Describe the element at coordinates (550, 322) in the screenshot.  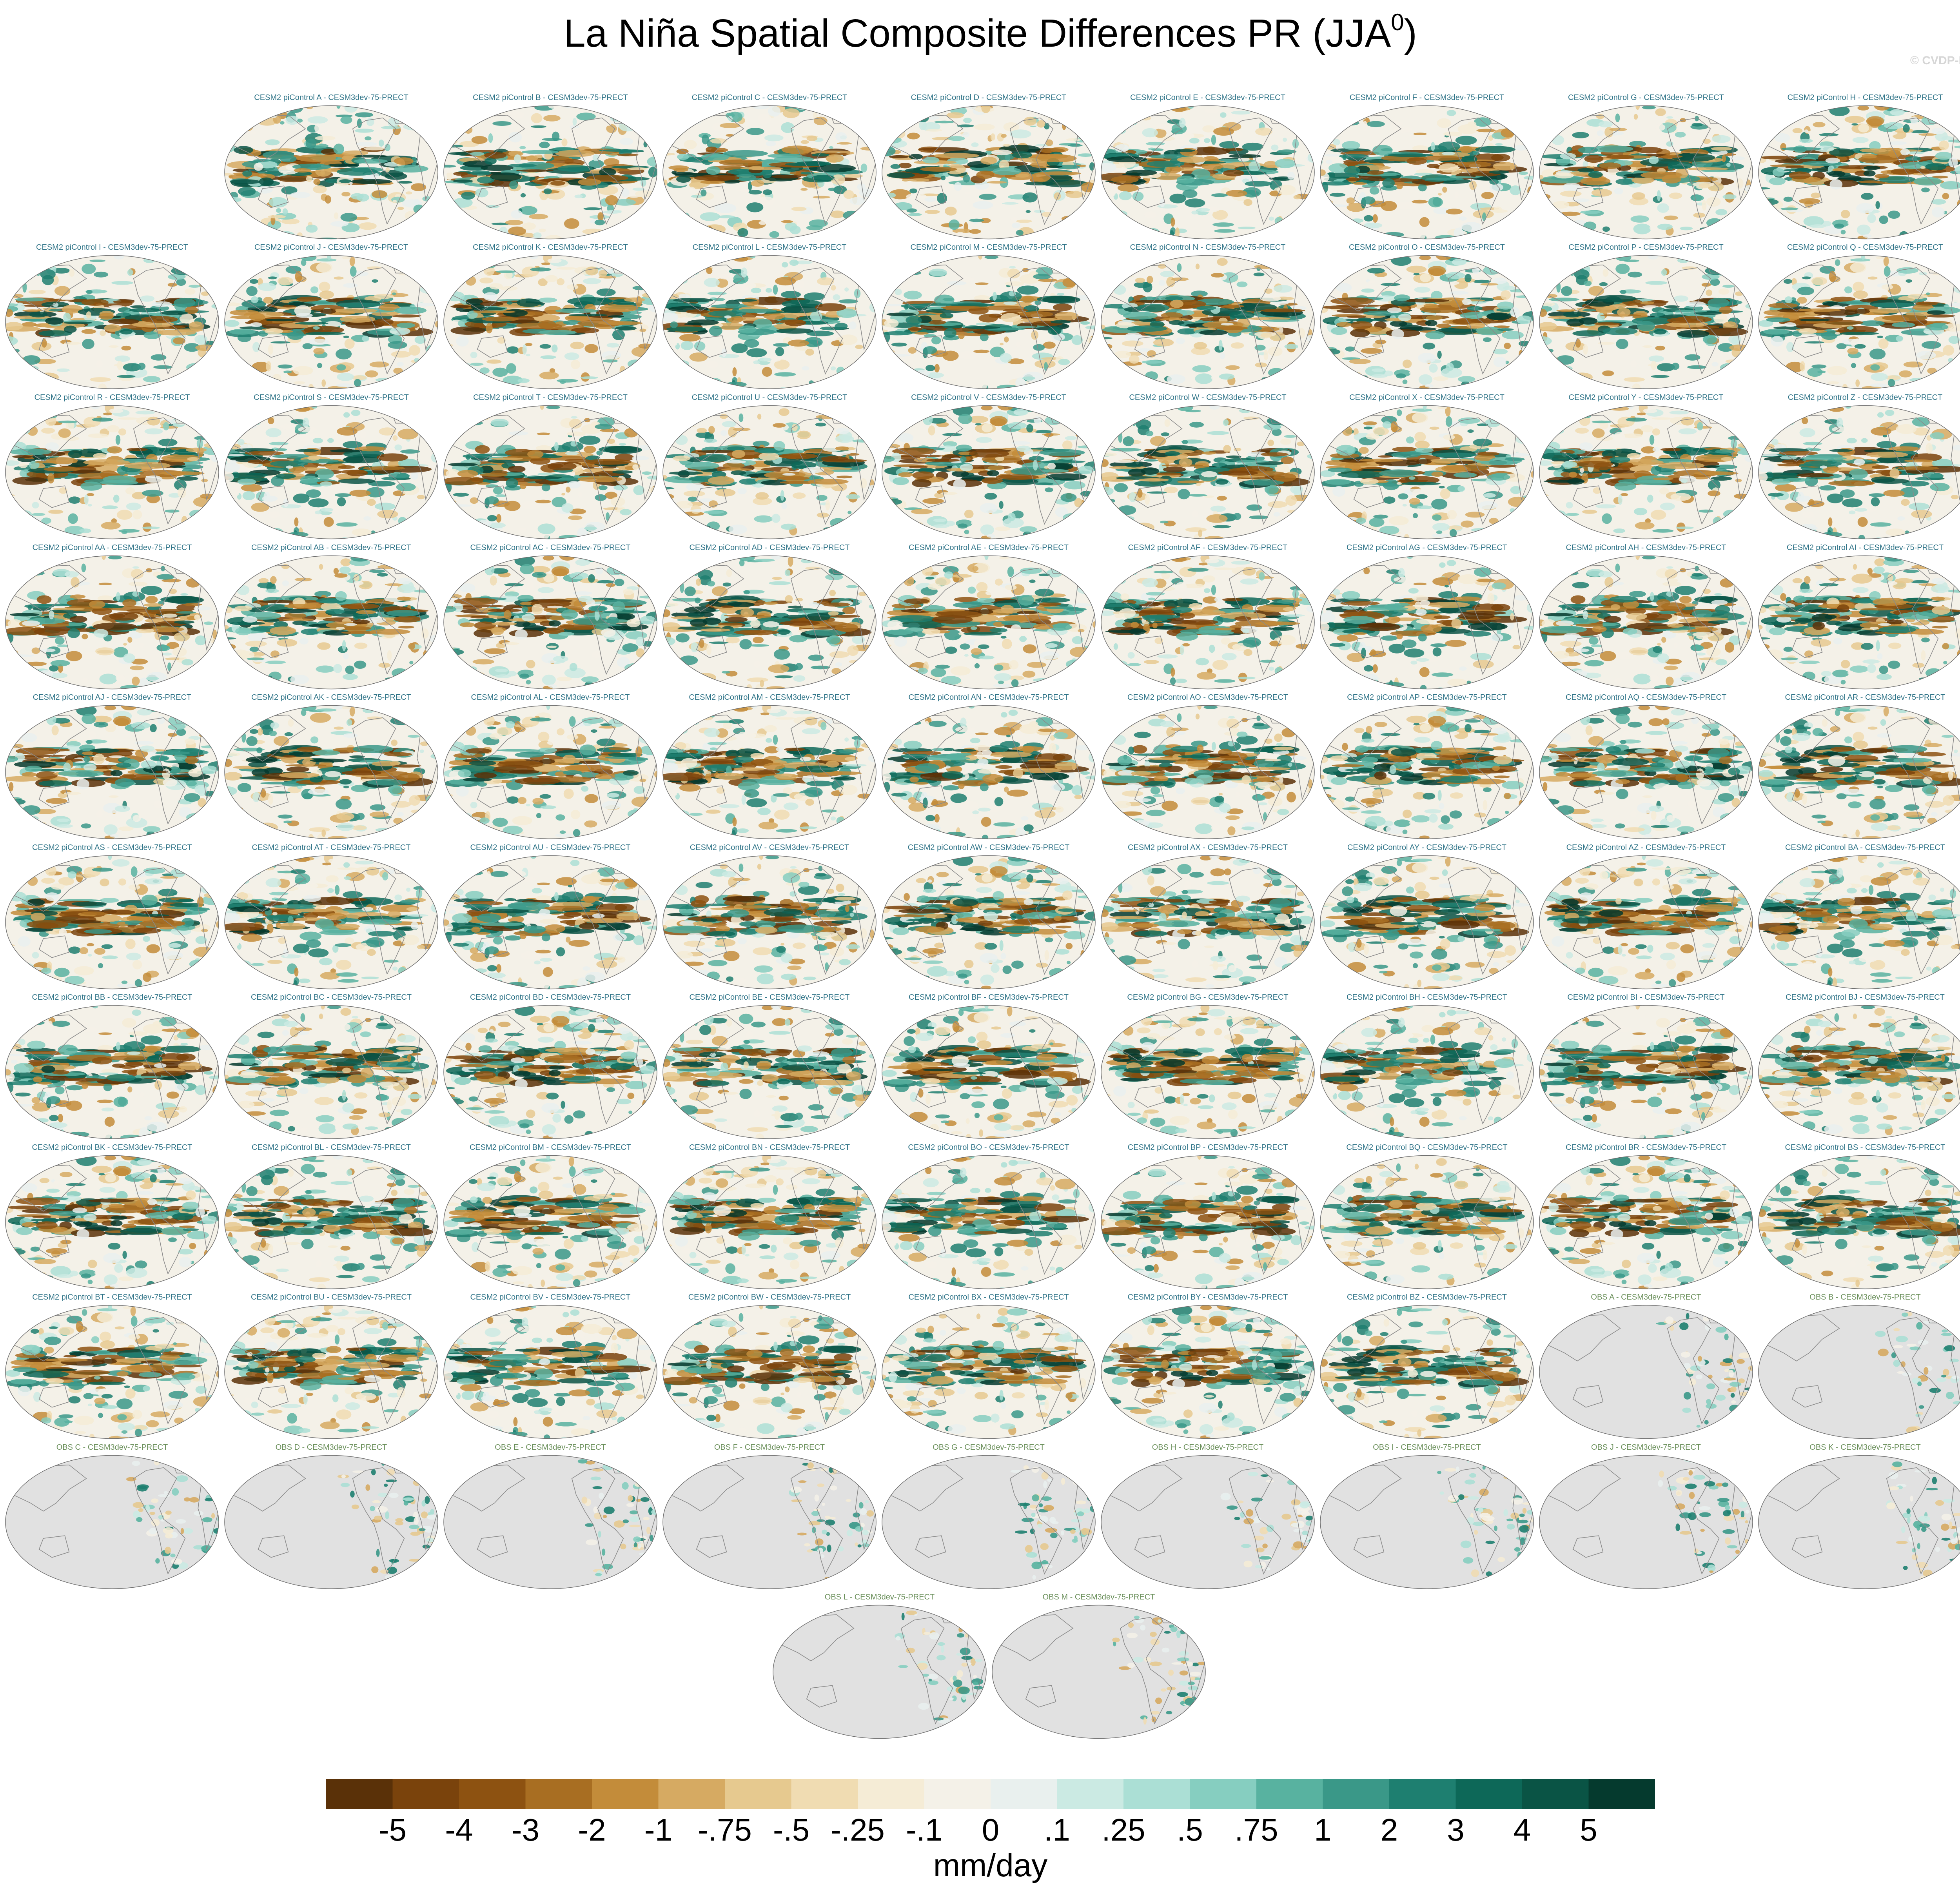
I see `map-field` at that location.